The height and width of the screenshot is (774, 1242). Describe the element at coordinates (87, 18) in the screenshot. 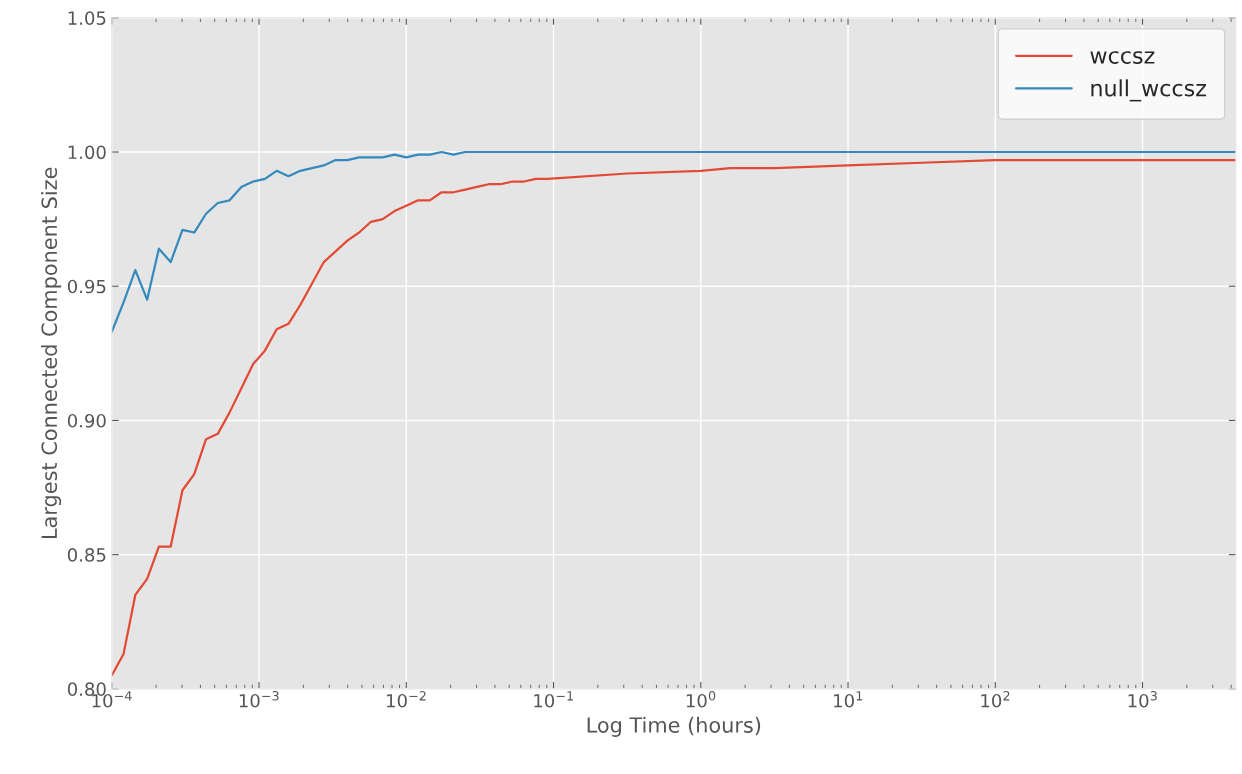

I see `y-tick-label: 1.05` at that location.